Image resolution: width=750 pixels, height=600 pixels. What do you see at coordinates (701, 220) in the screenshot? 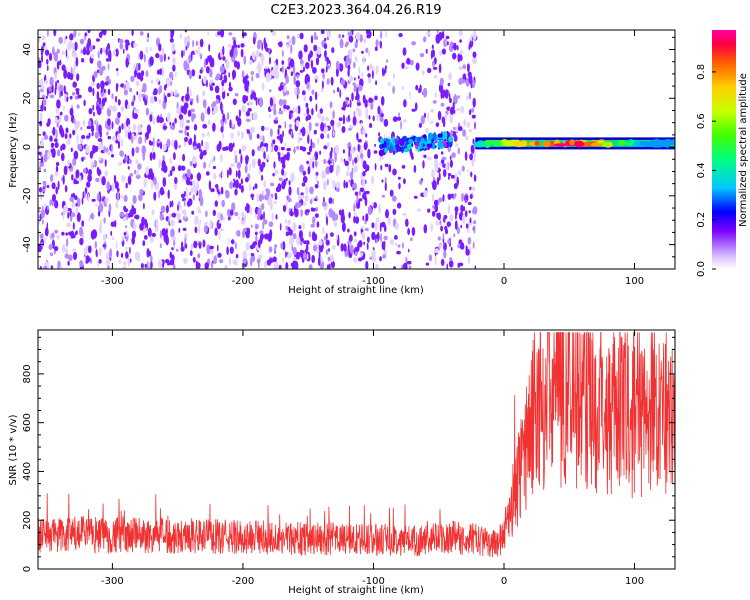
I see `colorbar-tick-label: 0.2` at bounding box center [701, 220].